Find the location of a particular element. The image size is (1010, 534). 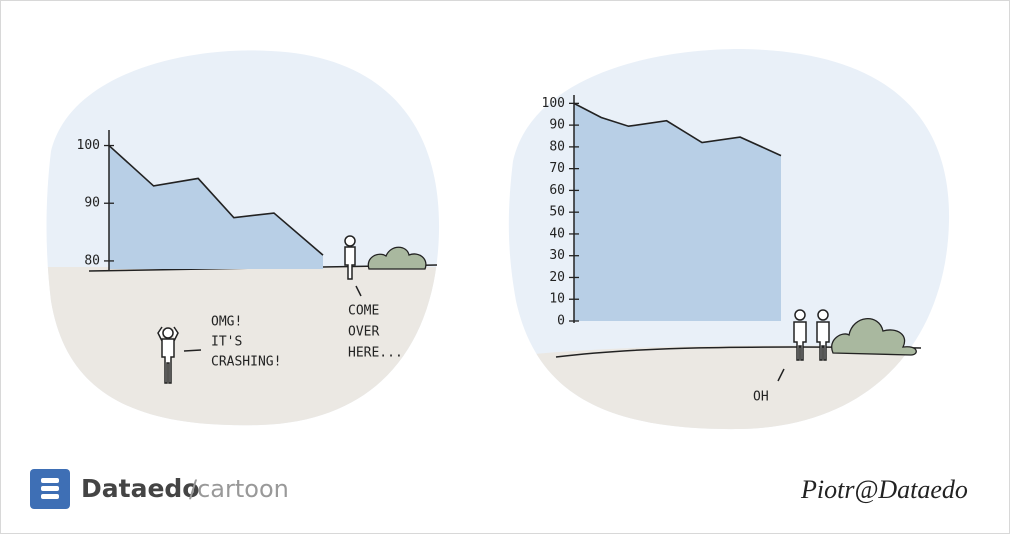

y-tick-label: 70 is located at coordinates (557, 168).